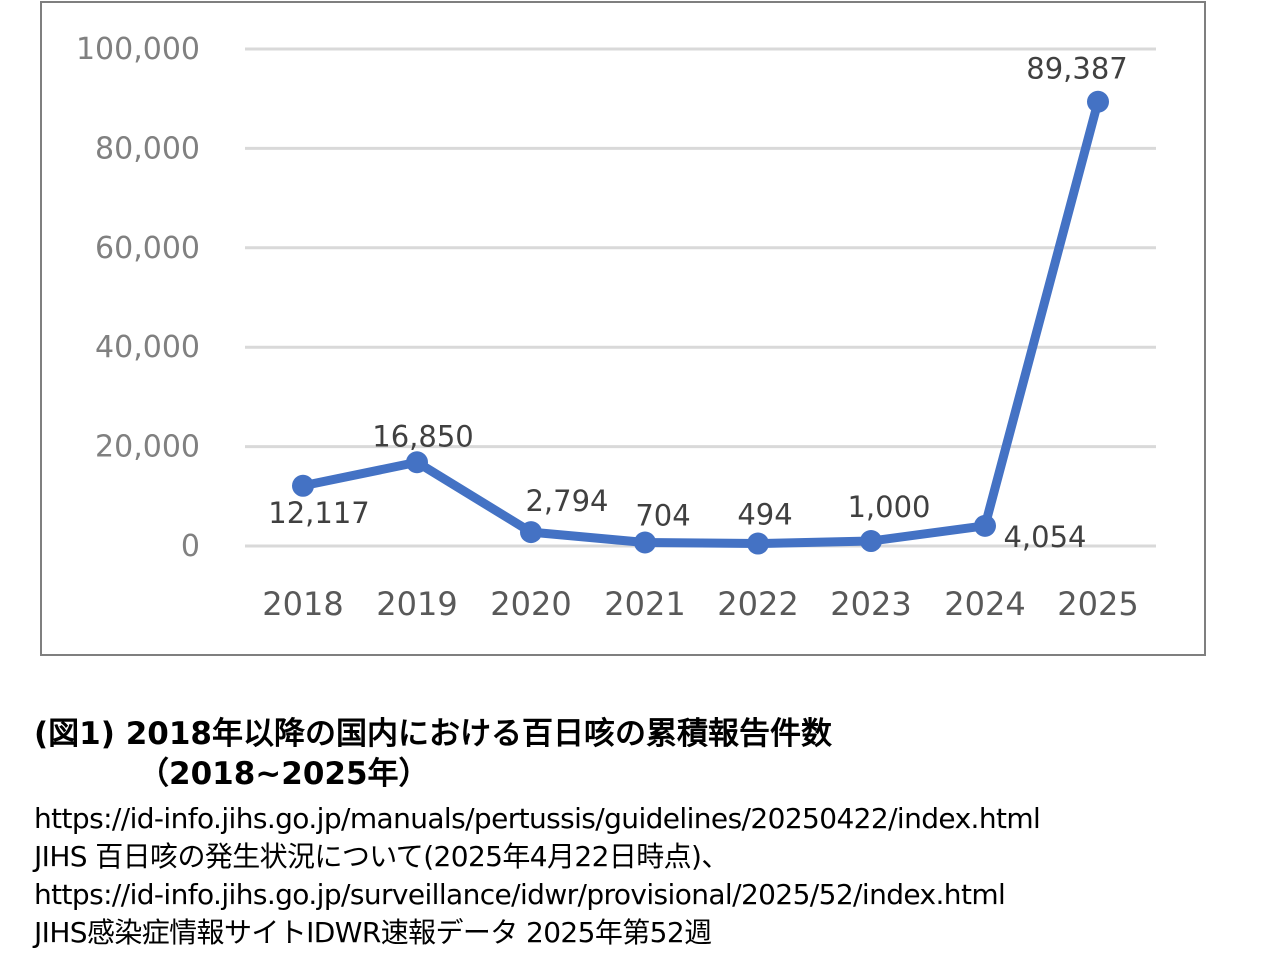  I want to click on data-label: 89,387, so click(1076, 69).